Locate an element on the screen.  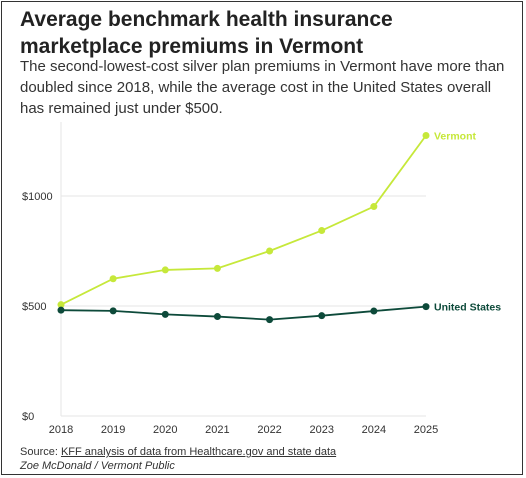
united-states-series-line is located at coordinates (243, 313).